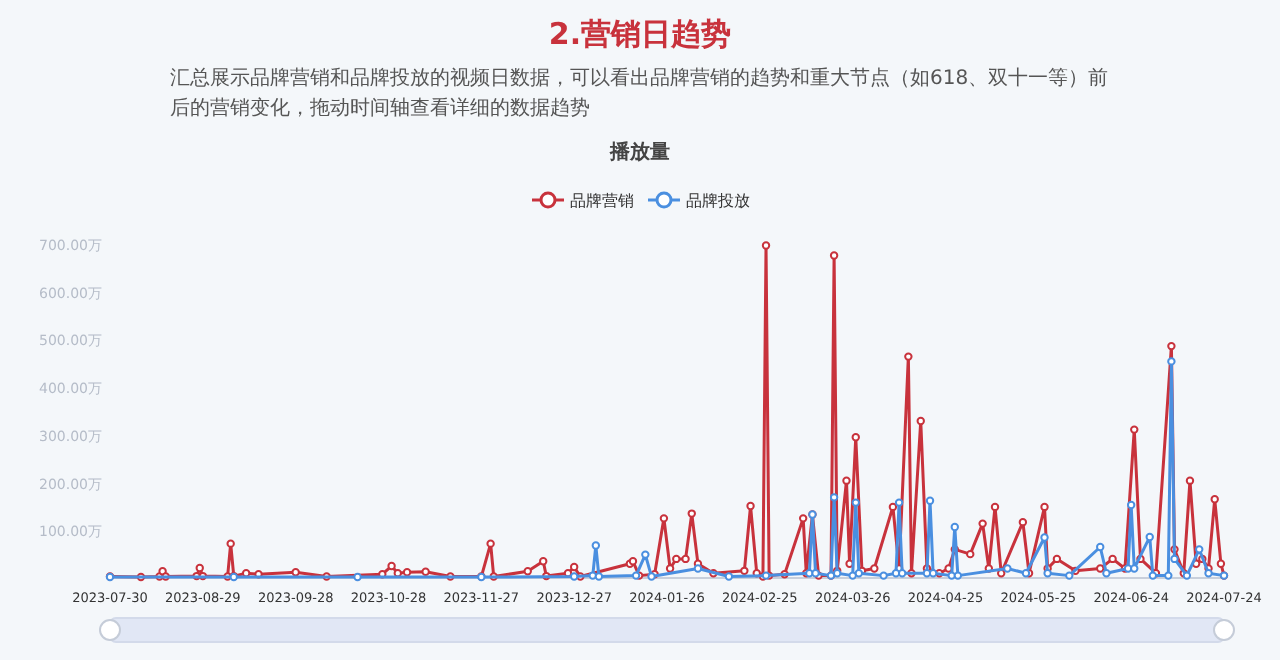 The width and height of the screenshot is (1280, 660). What do you see at coordinates (640, 34) in the screenshot?
I see `chart-title: 2.营销日趋势` at bounding box center [640, 34].